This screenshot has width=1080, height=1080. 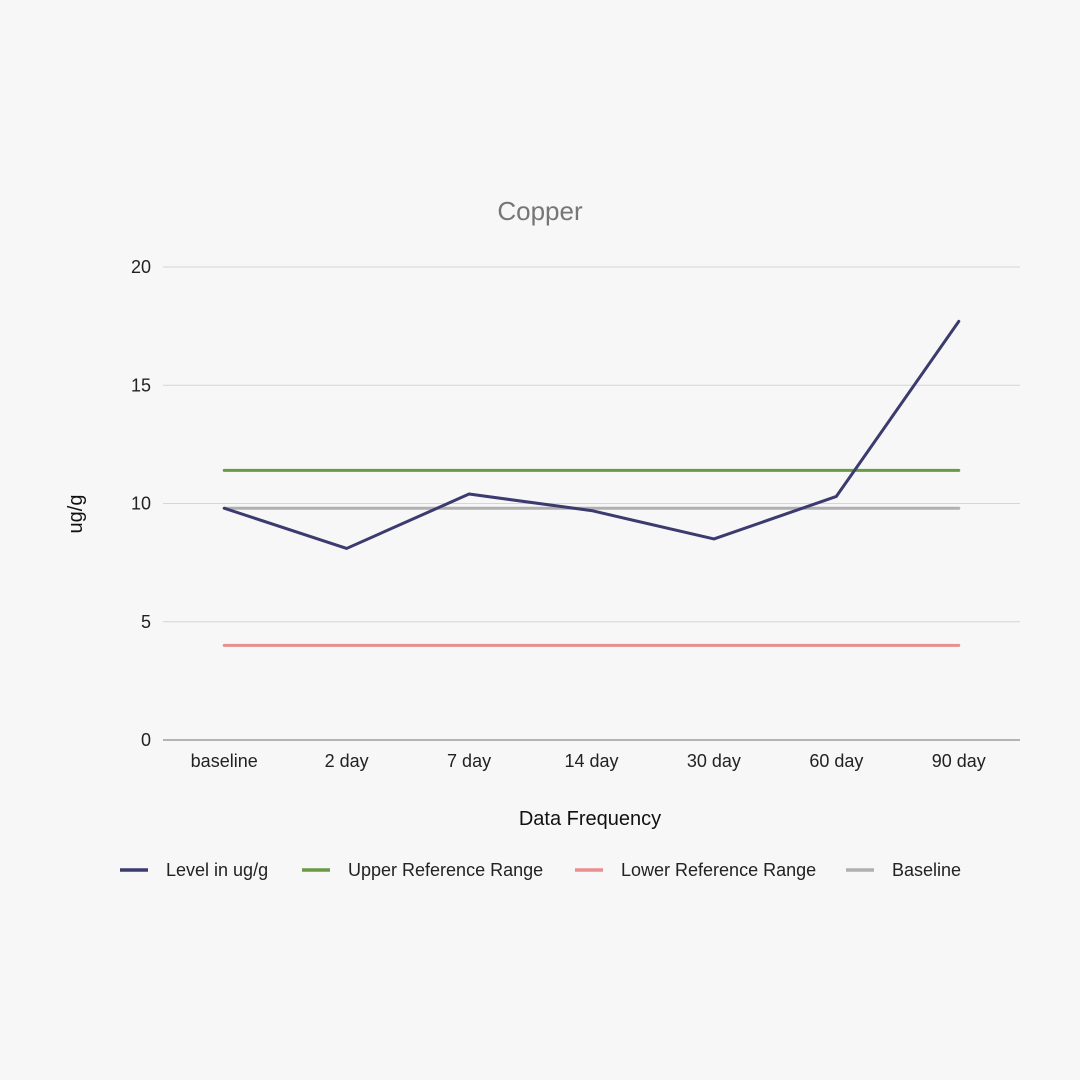 What do you see at coordinates (146, 622) in the screenshot?
I see `y-tick-label: 5` at bounding box center [146, 622].